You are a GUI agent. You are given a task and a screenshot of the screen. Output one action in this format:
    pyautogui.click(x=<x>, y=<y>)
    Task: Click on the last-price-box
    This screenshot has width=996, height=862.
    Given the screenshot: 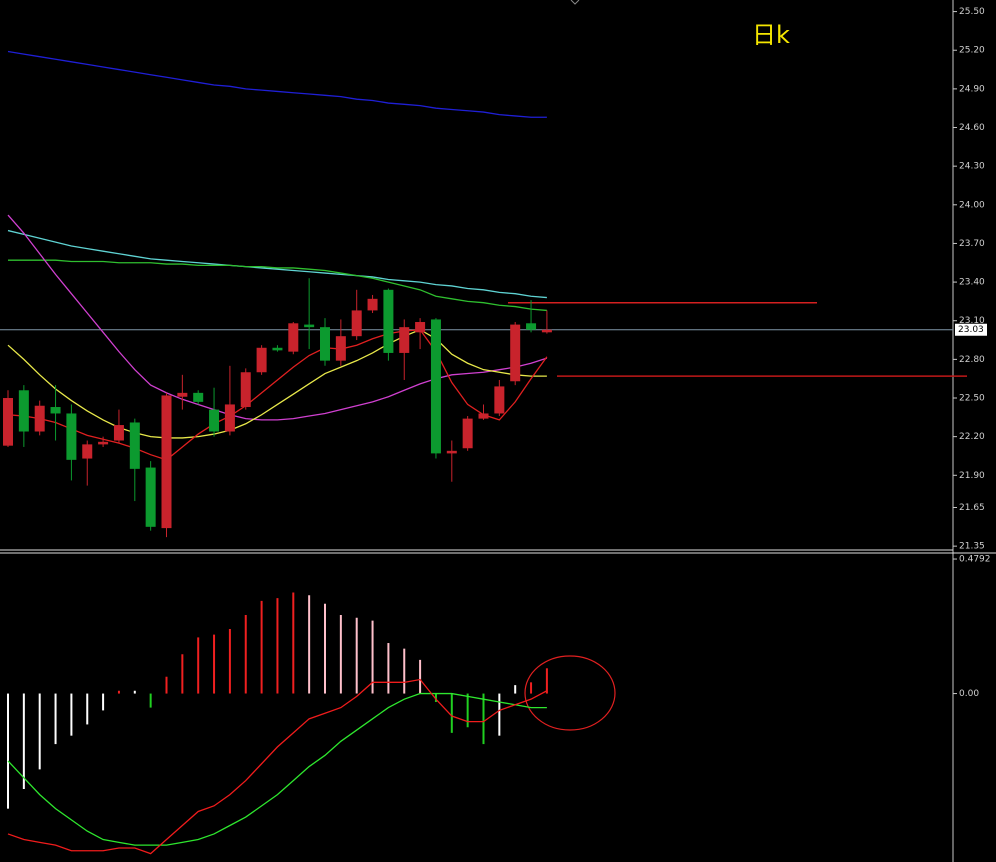 What is the action you would take?
    pyautogui.click(x=971, y=329)
    